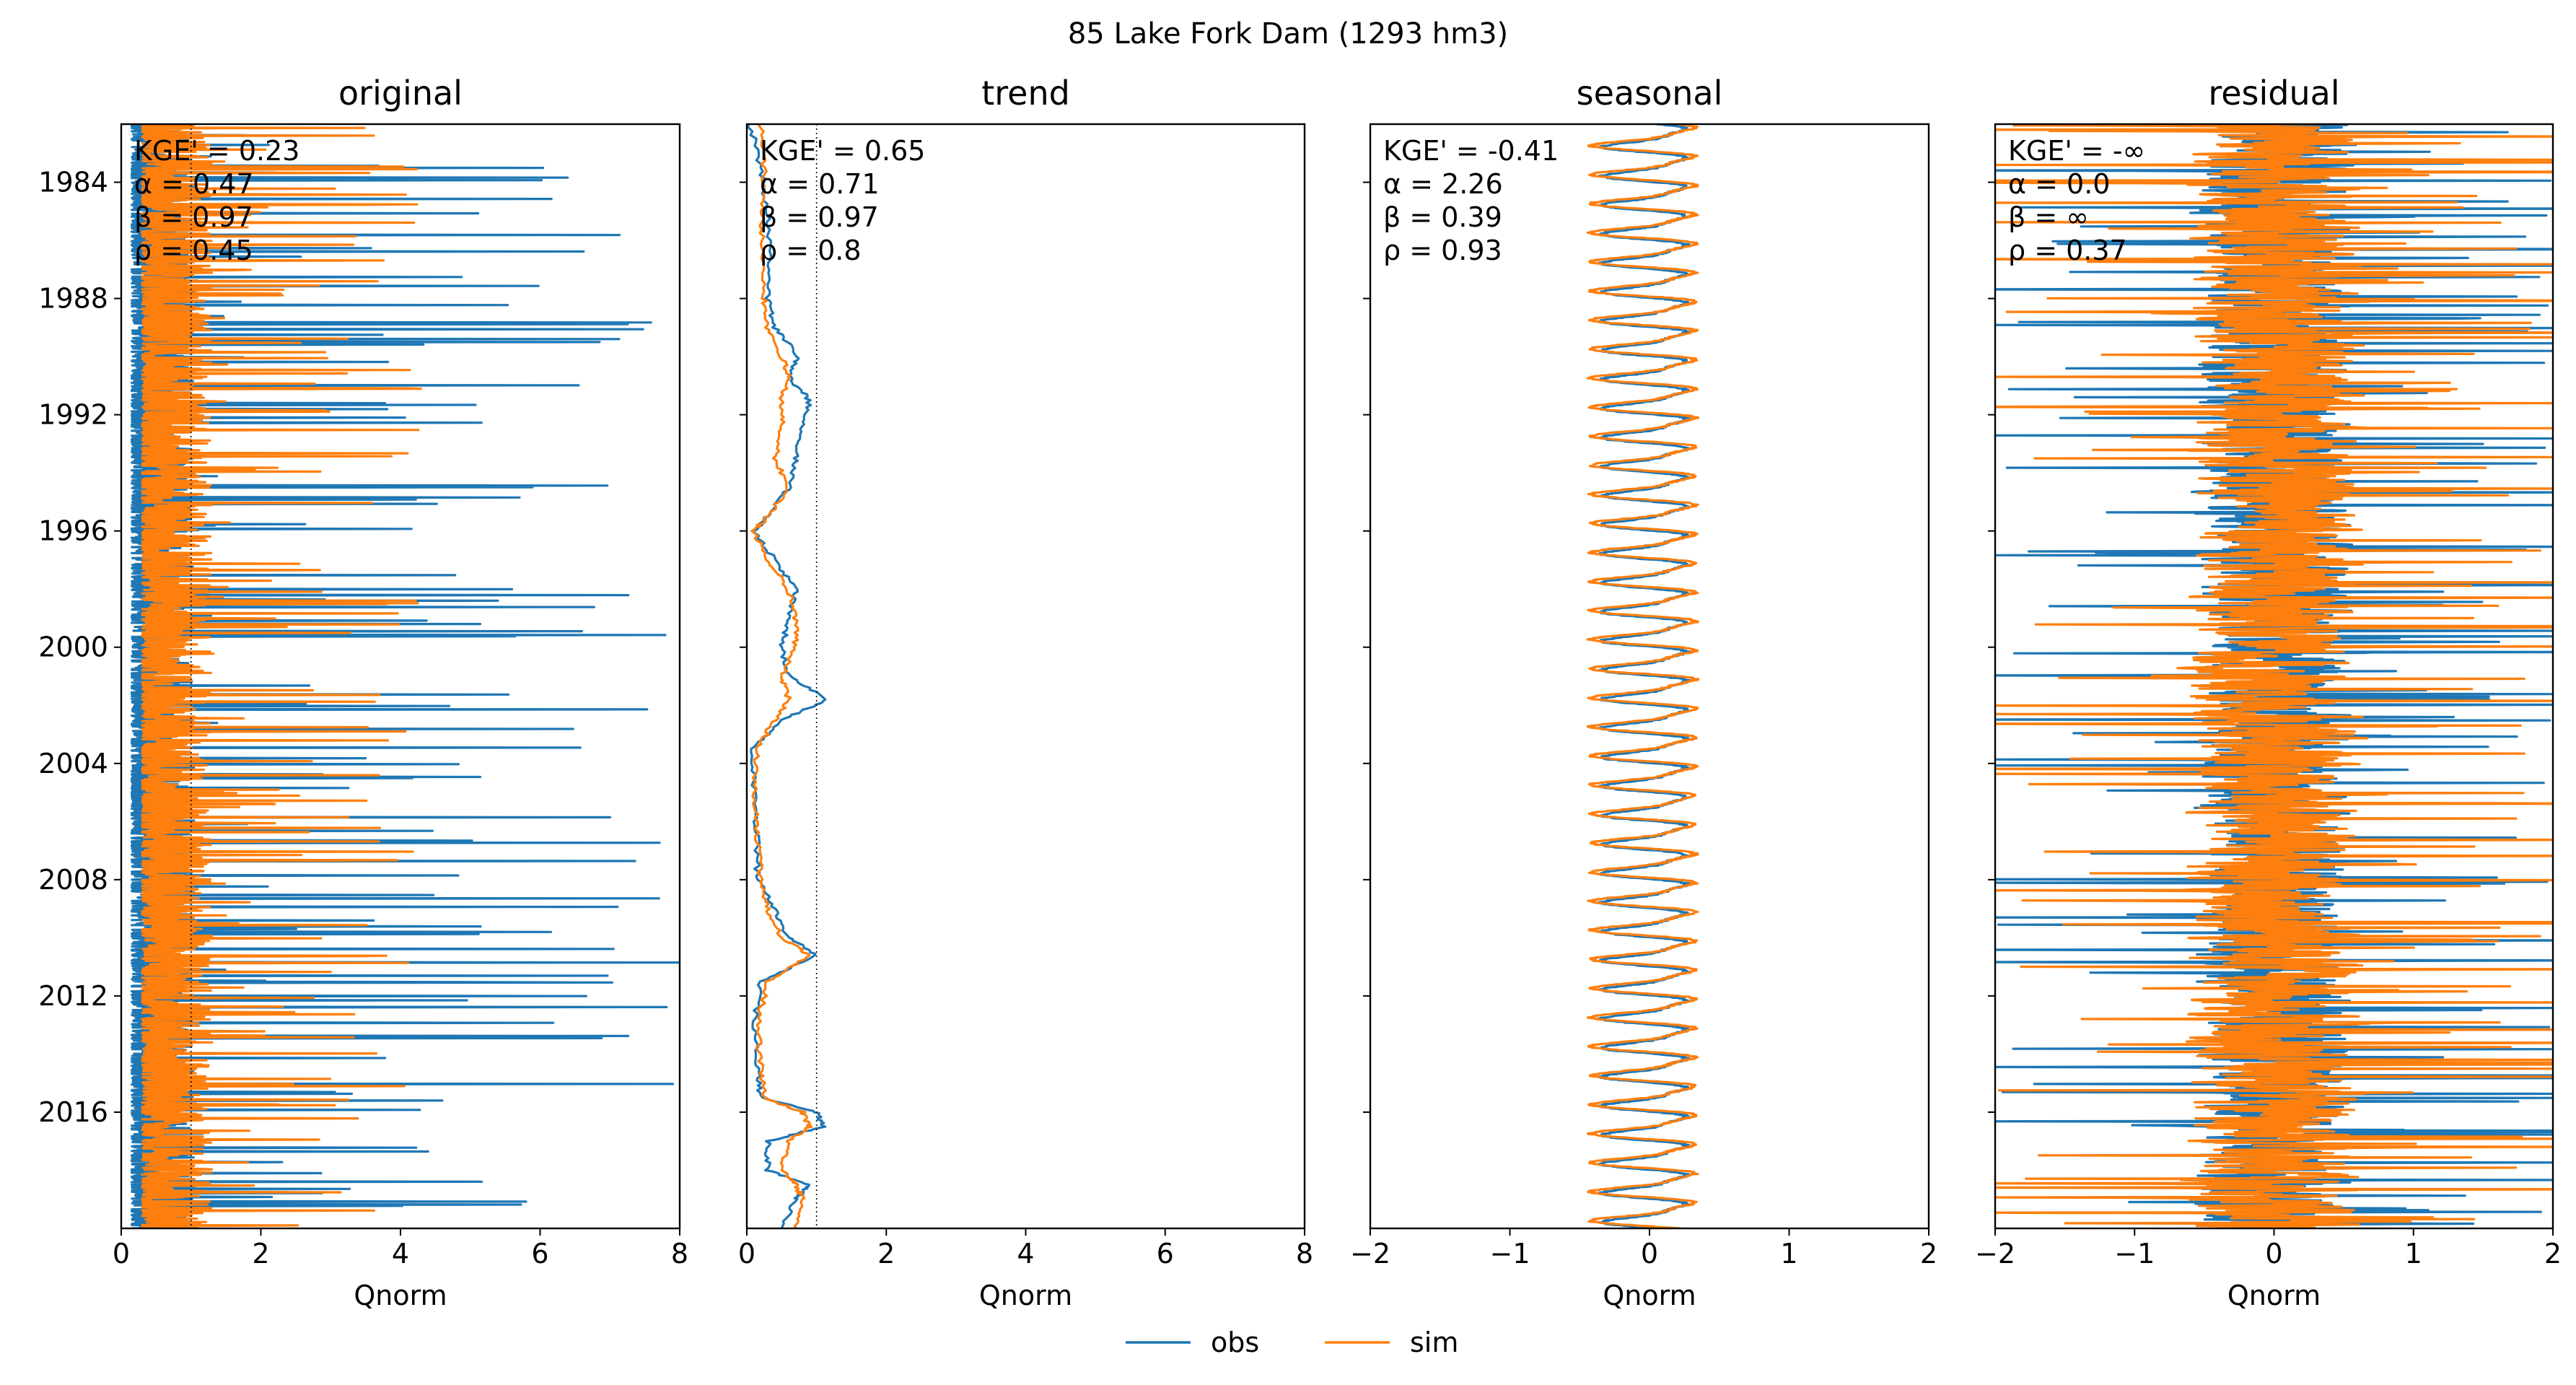 This screenshot has height=1385, width=2576. I want to click on legend-label-obs: obs, so click(1235, 1342).